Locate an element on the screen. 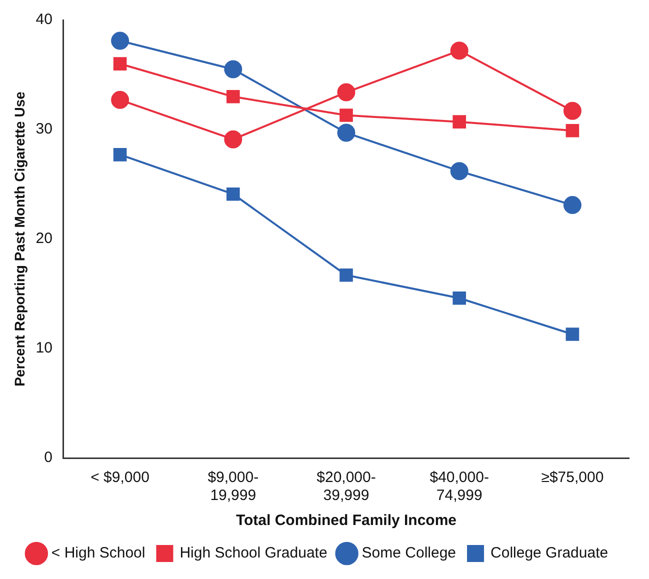 This screenshot has height=579, width=649. legend-label: High School Graduate is located at coordinates (254, 553).